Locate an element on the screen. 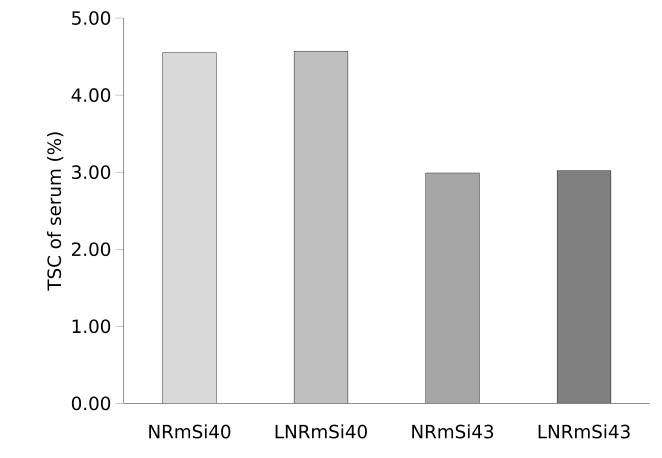  y-axis-title: TSC of serum (%) is located at coordinates (55, 211).